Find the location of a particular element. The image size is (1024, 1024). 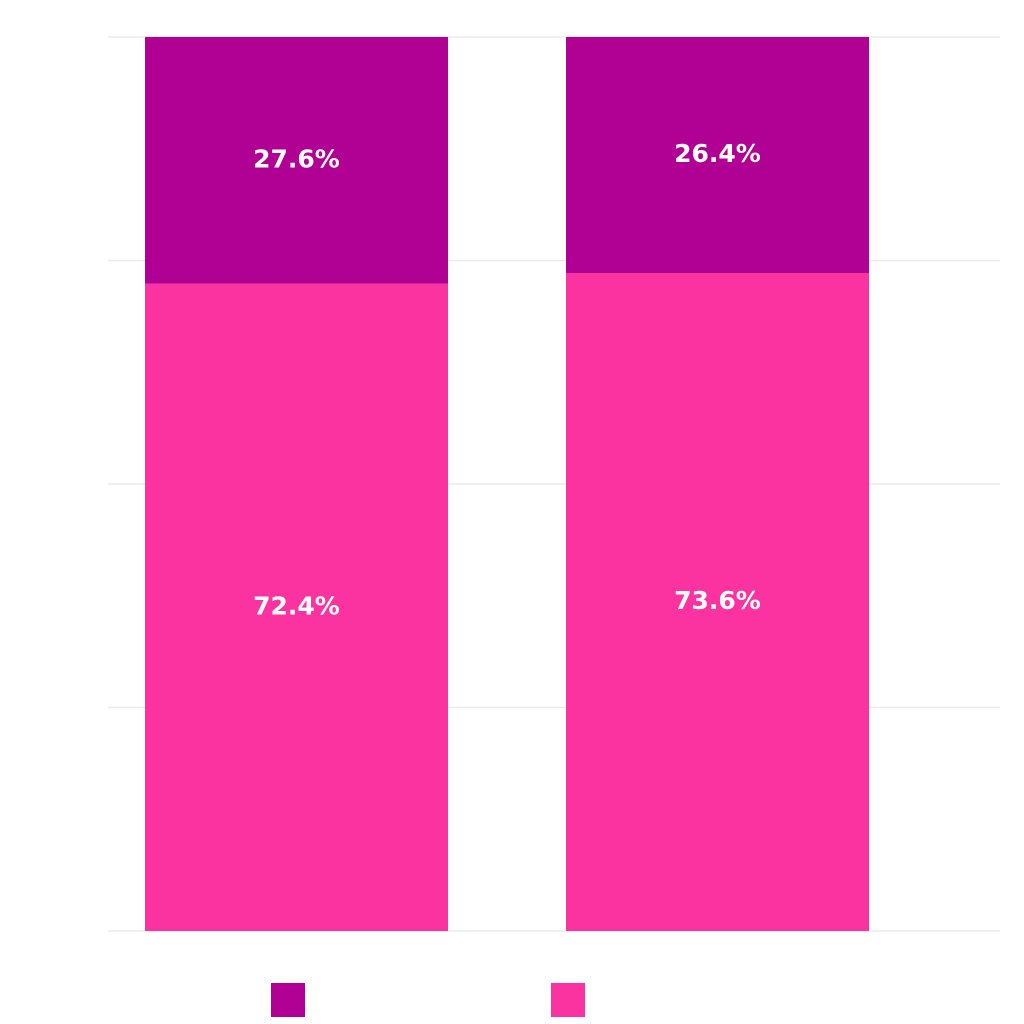

value-label: 26.4% is located at coordinates (717, 153).